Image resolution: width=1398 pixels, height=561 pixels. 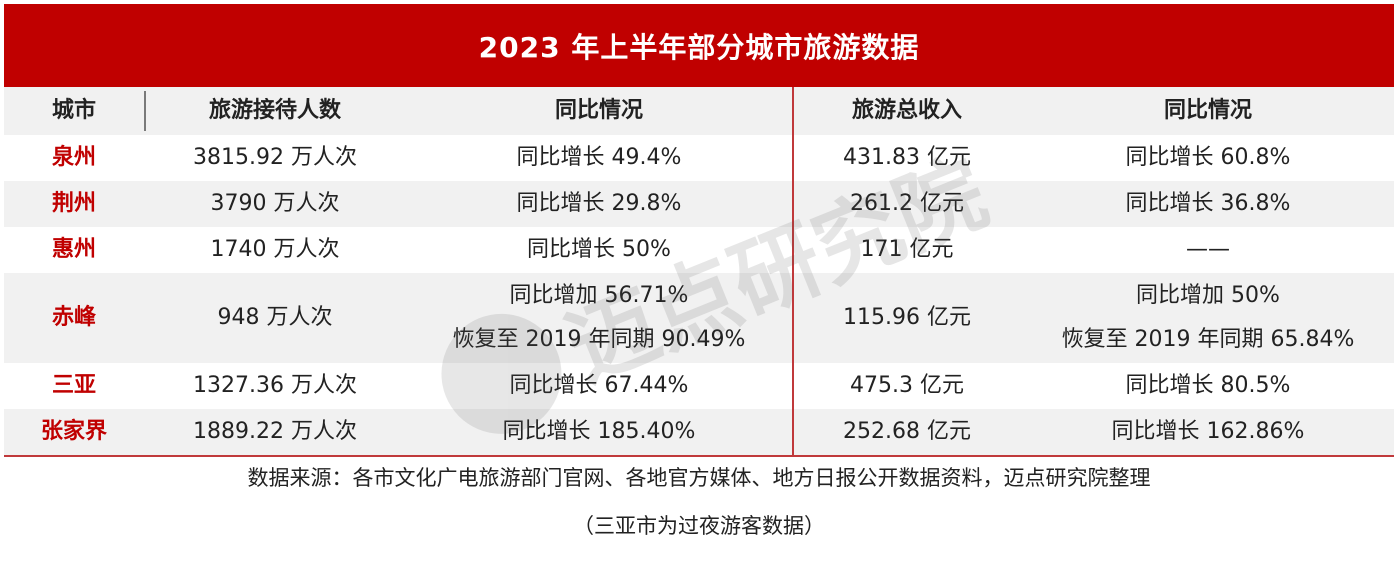 I want to click on cell-text: 同比增长 185.40%, so click(x=599, y=431).